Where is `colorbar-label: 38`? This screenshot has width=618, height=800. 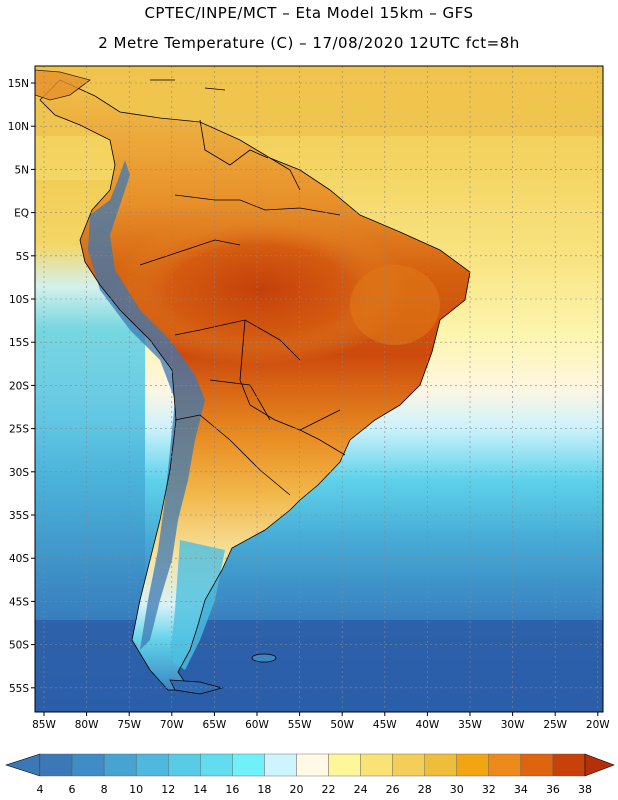
colorbar-label: 38 is located at coordinates (585, 789).